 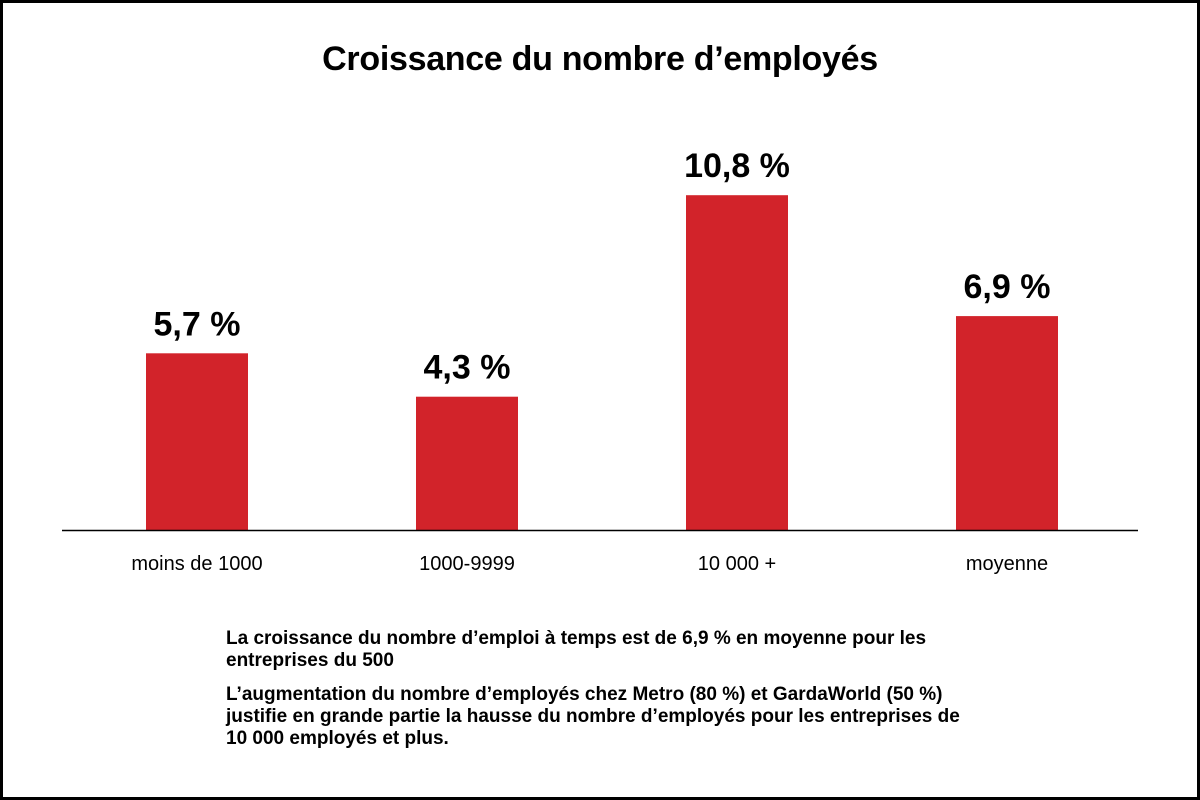 What do you see at coordinates (467, 564) in the screenshot?
I see `category-label-2: 1000-9999` at bounding box center [467, 564].